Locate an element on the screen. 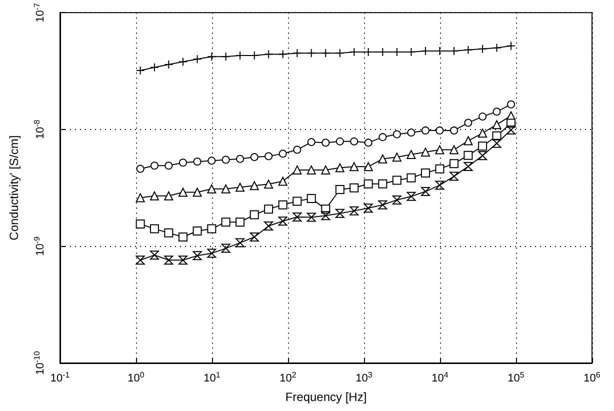  y-axis-title: Conductivity' [S/cm] is located at coordinates (14, 187).